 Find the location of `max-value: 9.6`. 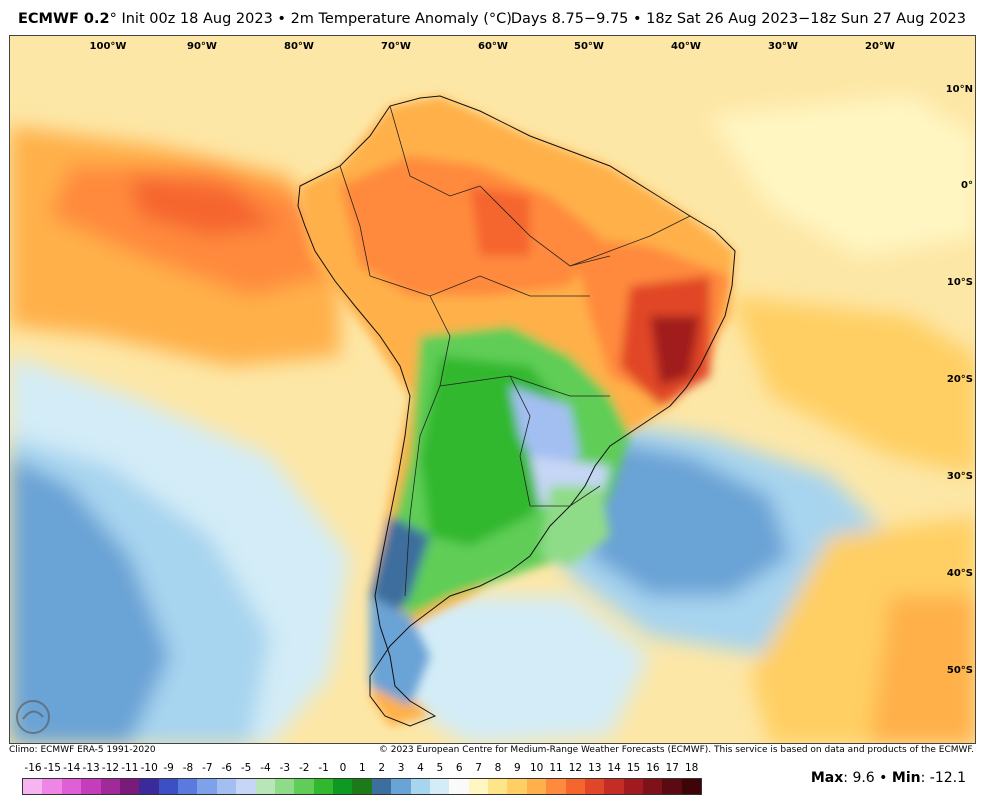

max-value: 9.6 is located at coordinates (863, 778).